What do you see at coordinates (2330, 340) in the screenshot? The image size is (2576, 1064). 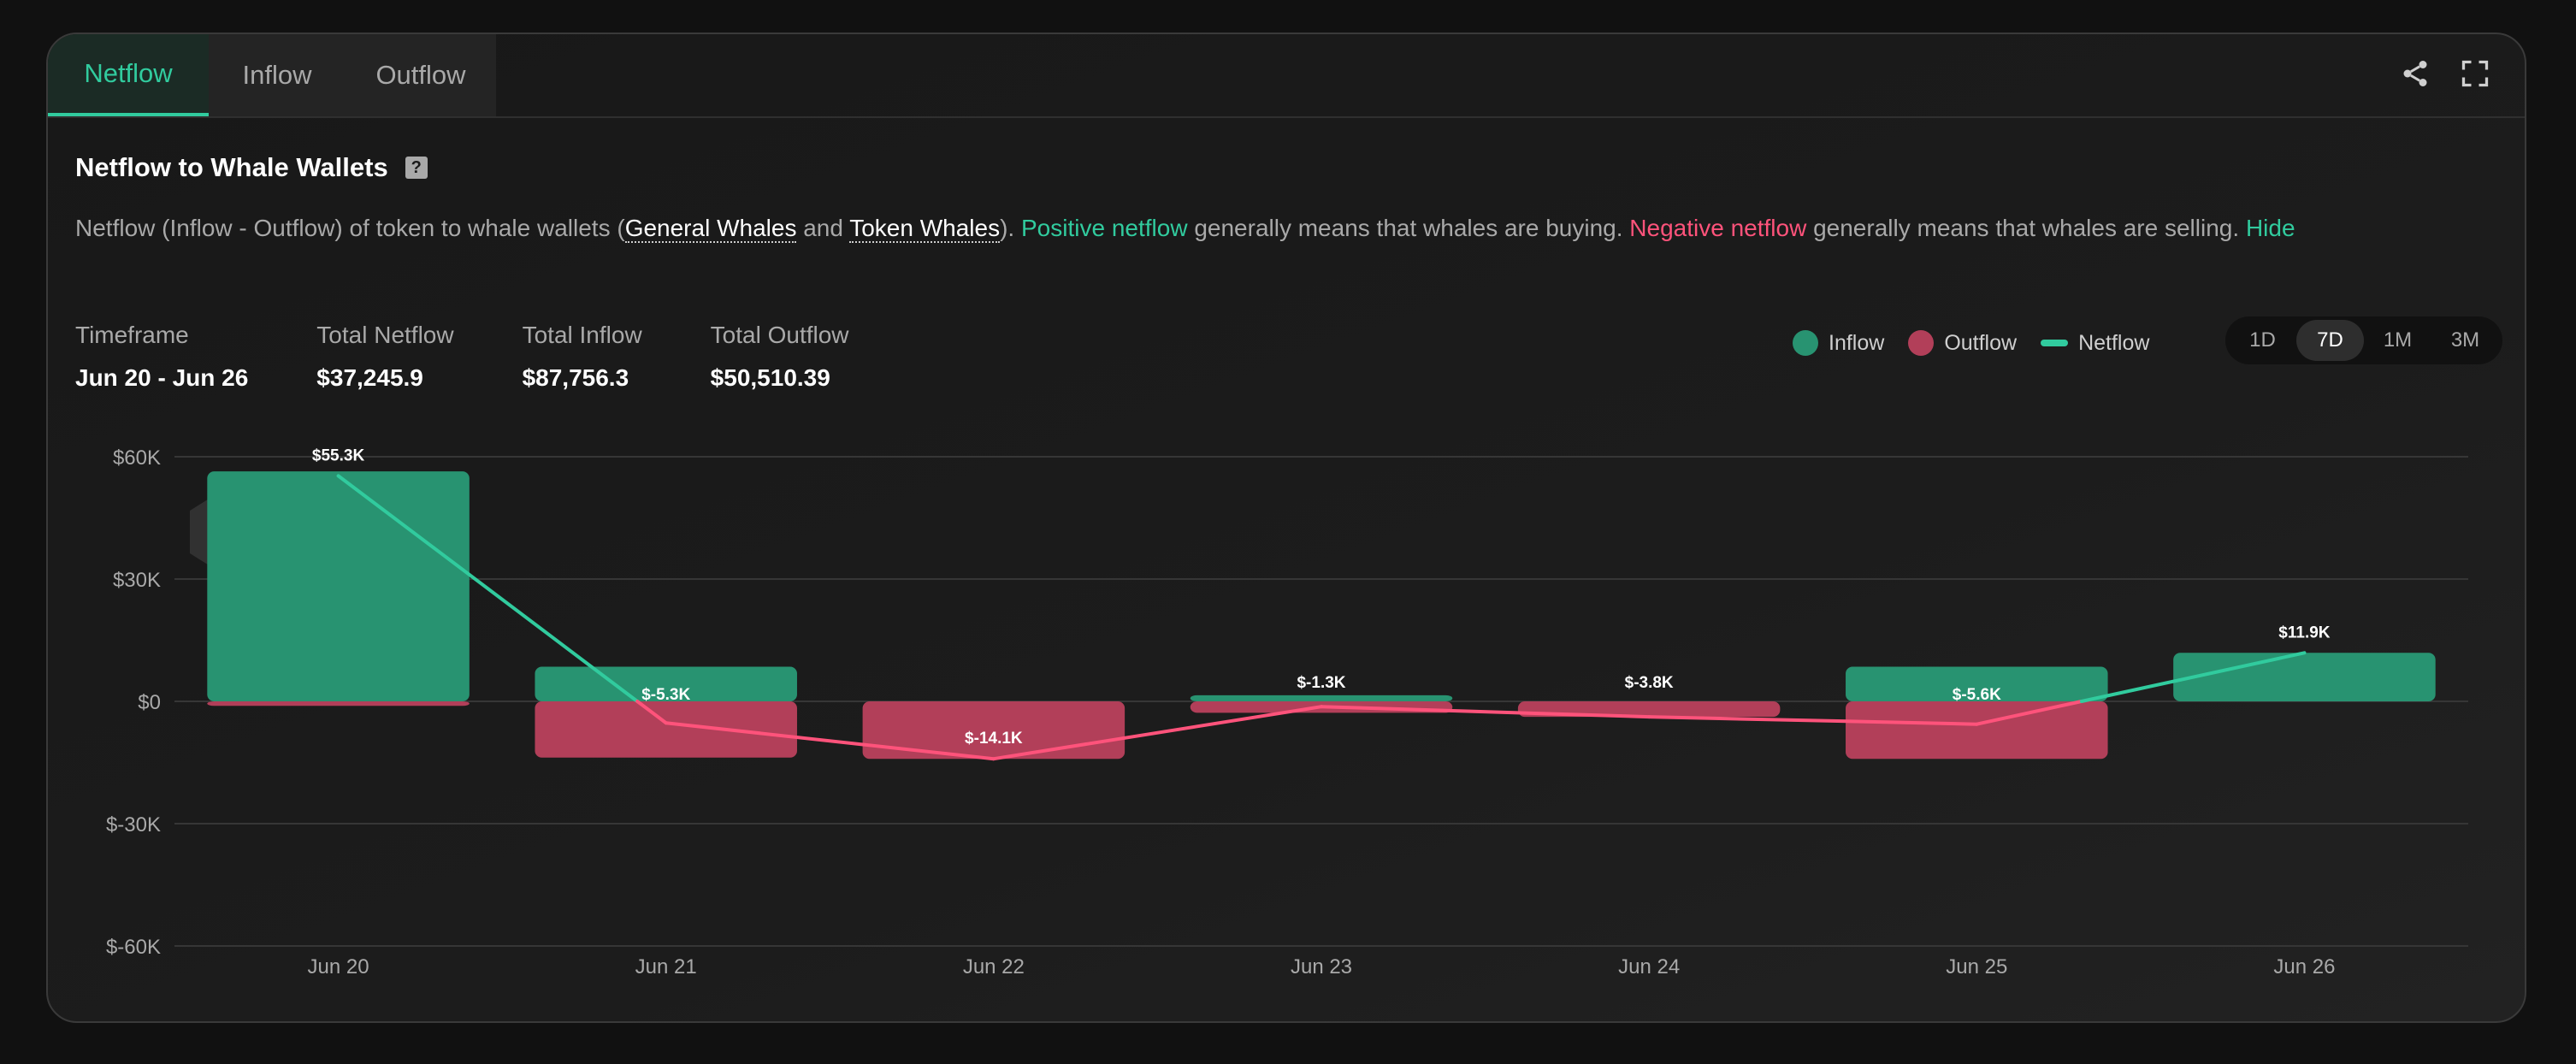 I see `range-7d-button: 7D` at bounding box center [2330, 340].